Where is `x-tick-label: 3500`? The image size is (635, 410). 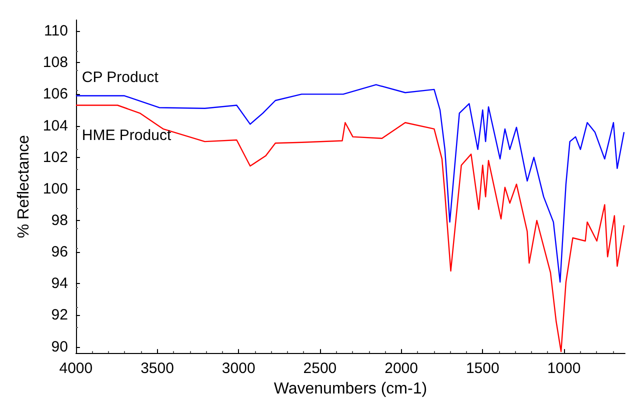 x-tick-label: 3500 is located at coordinates (157, 369).